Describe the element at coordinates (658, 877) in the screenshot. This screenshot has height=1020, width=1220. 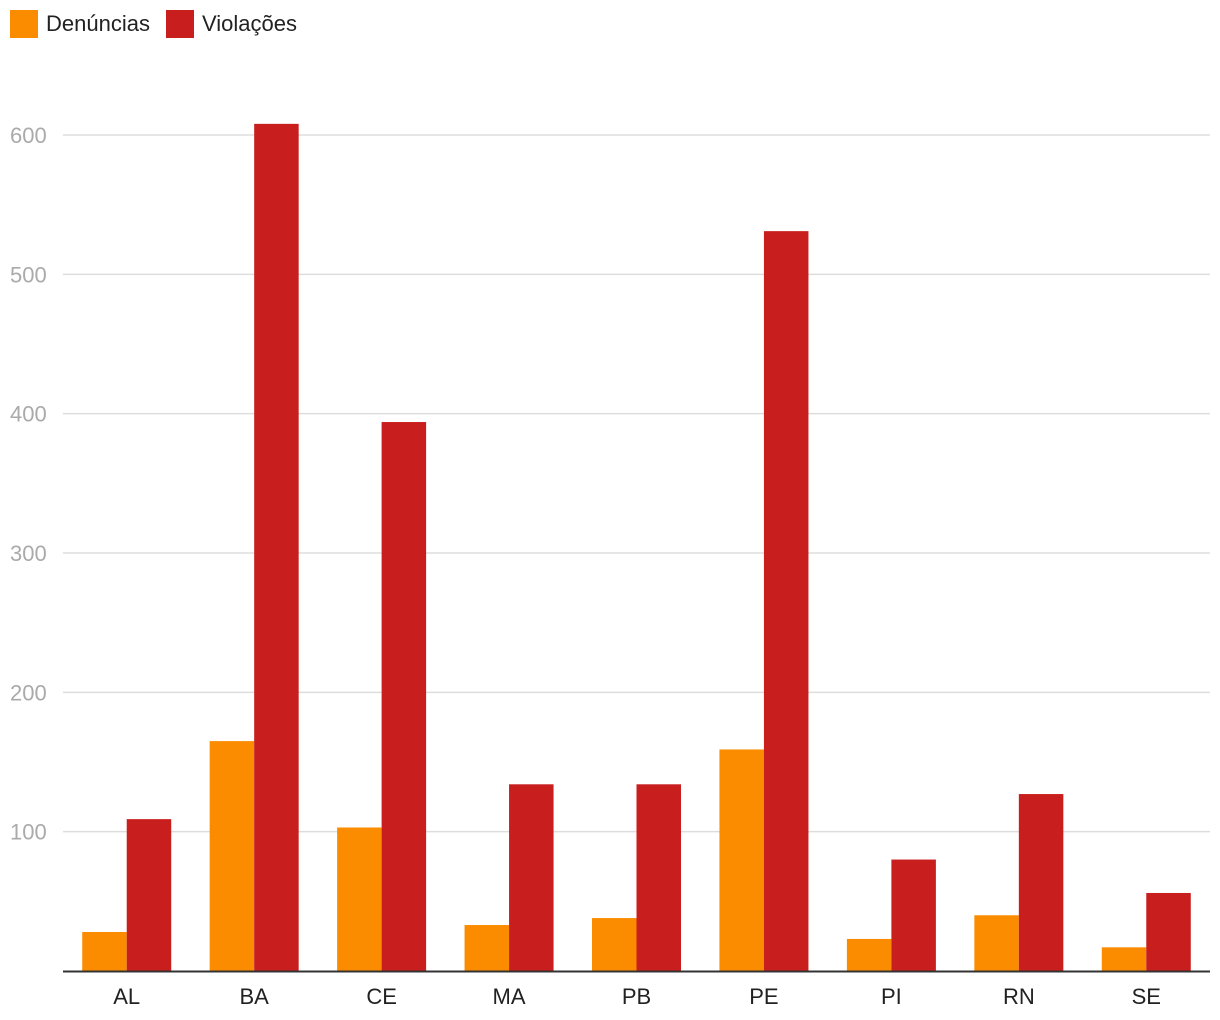
I see `bar-violacoes-pb` at that location.